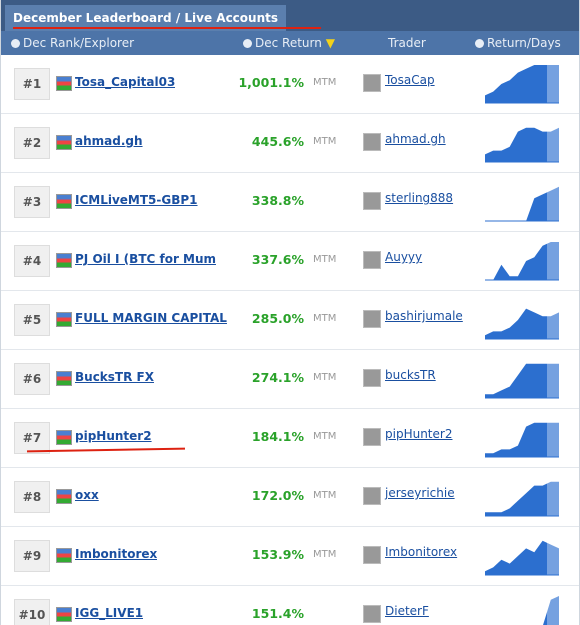 The image size is (580, 625). I want to click on rank: #4, so click(32, 261).